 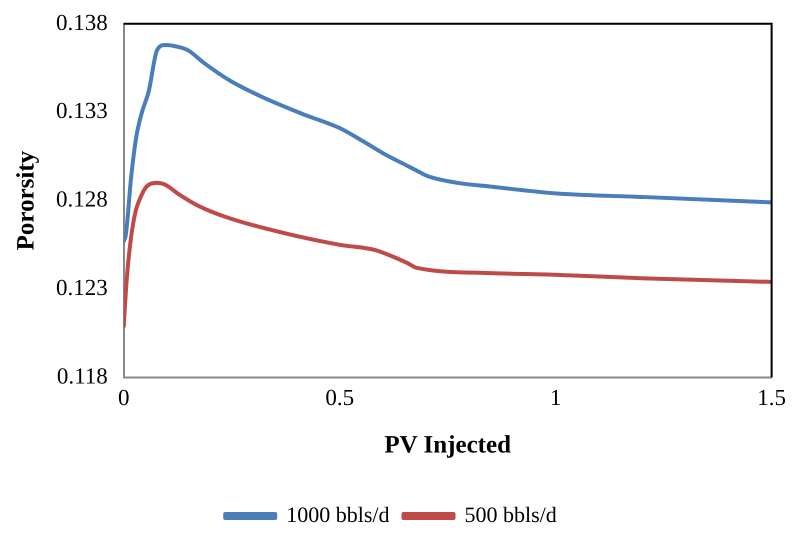 I want to click on y-tick-label: 0.128, so click(x=82, y=199).